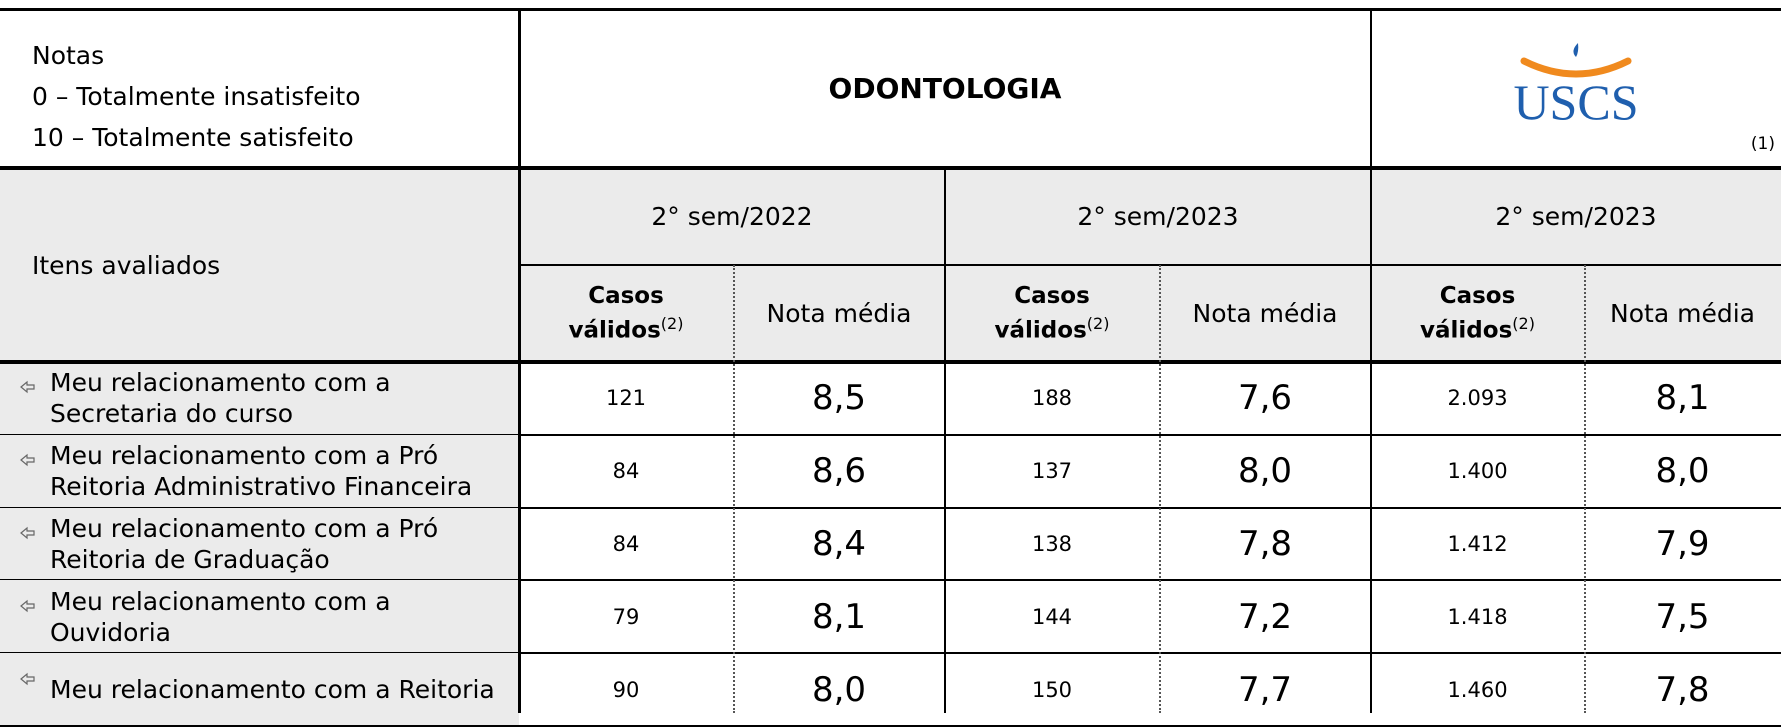 This screenshot has height=727, width=1781. What do you see at coordinates (259, 689) in the screenshot?
I see `item-label: Meu relacionamento com a Reitoria` at bounding box center [259, 689].